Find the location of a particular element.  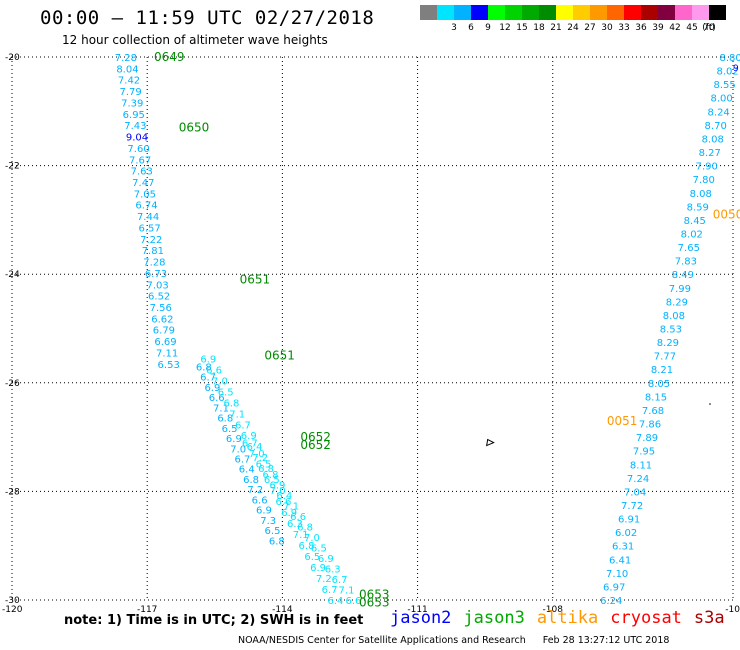

swh-value: 8.55 is located at coordinates (725, 85).